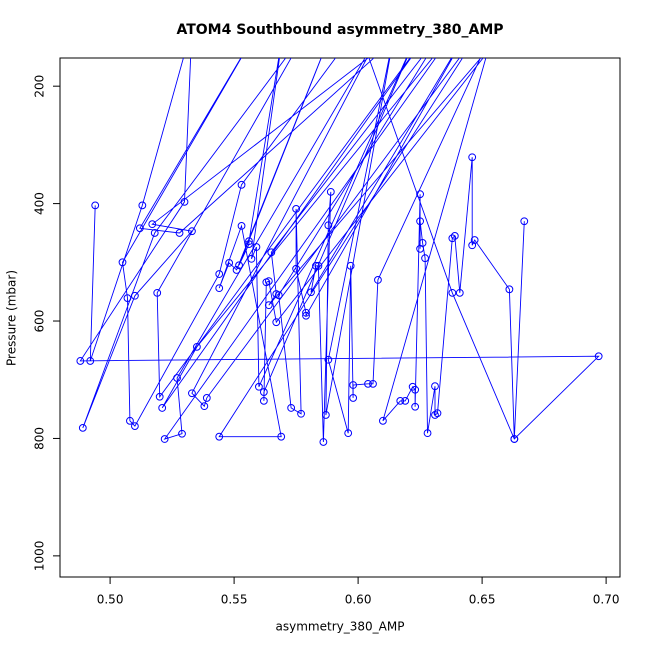 This screenshot has height=654, width=650. I want to click on y-axis-label: Pressure (mbar), so click(12, 318).